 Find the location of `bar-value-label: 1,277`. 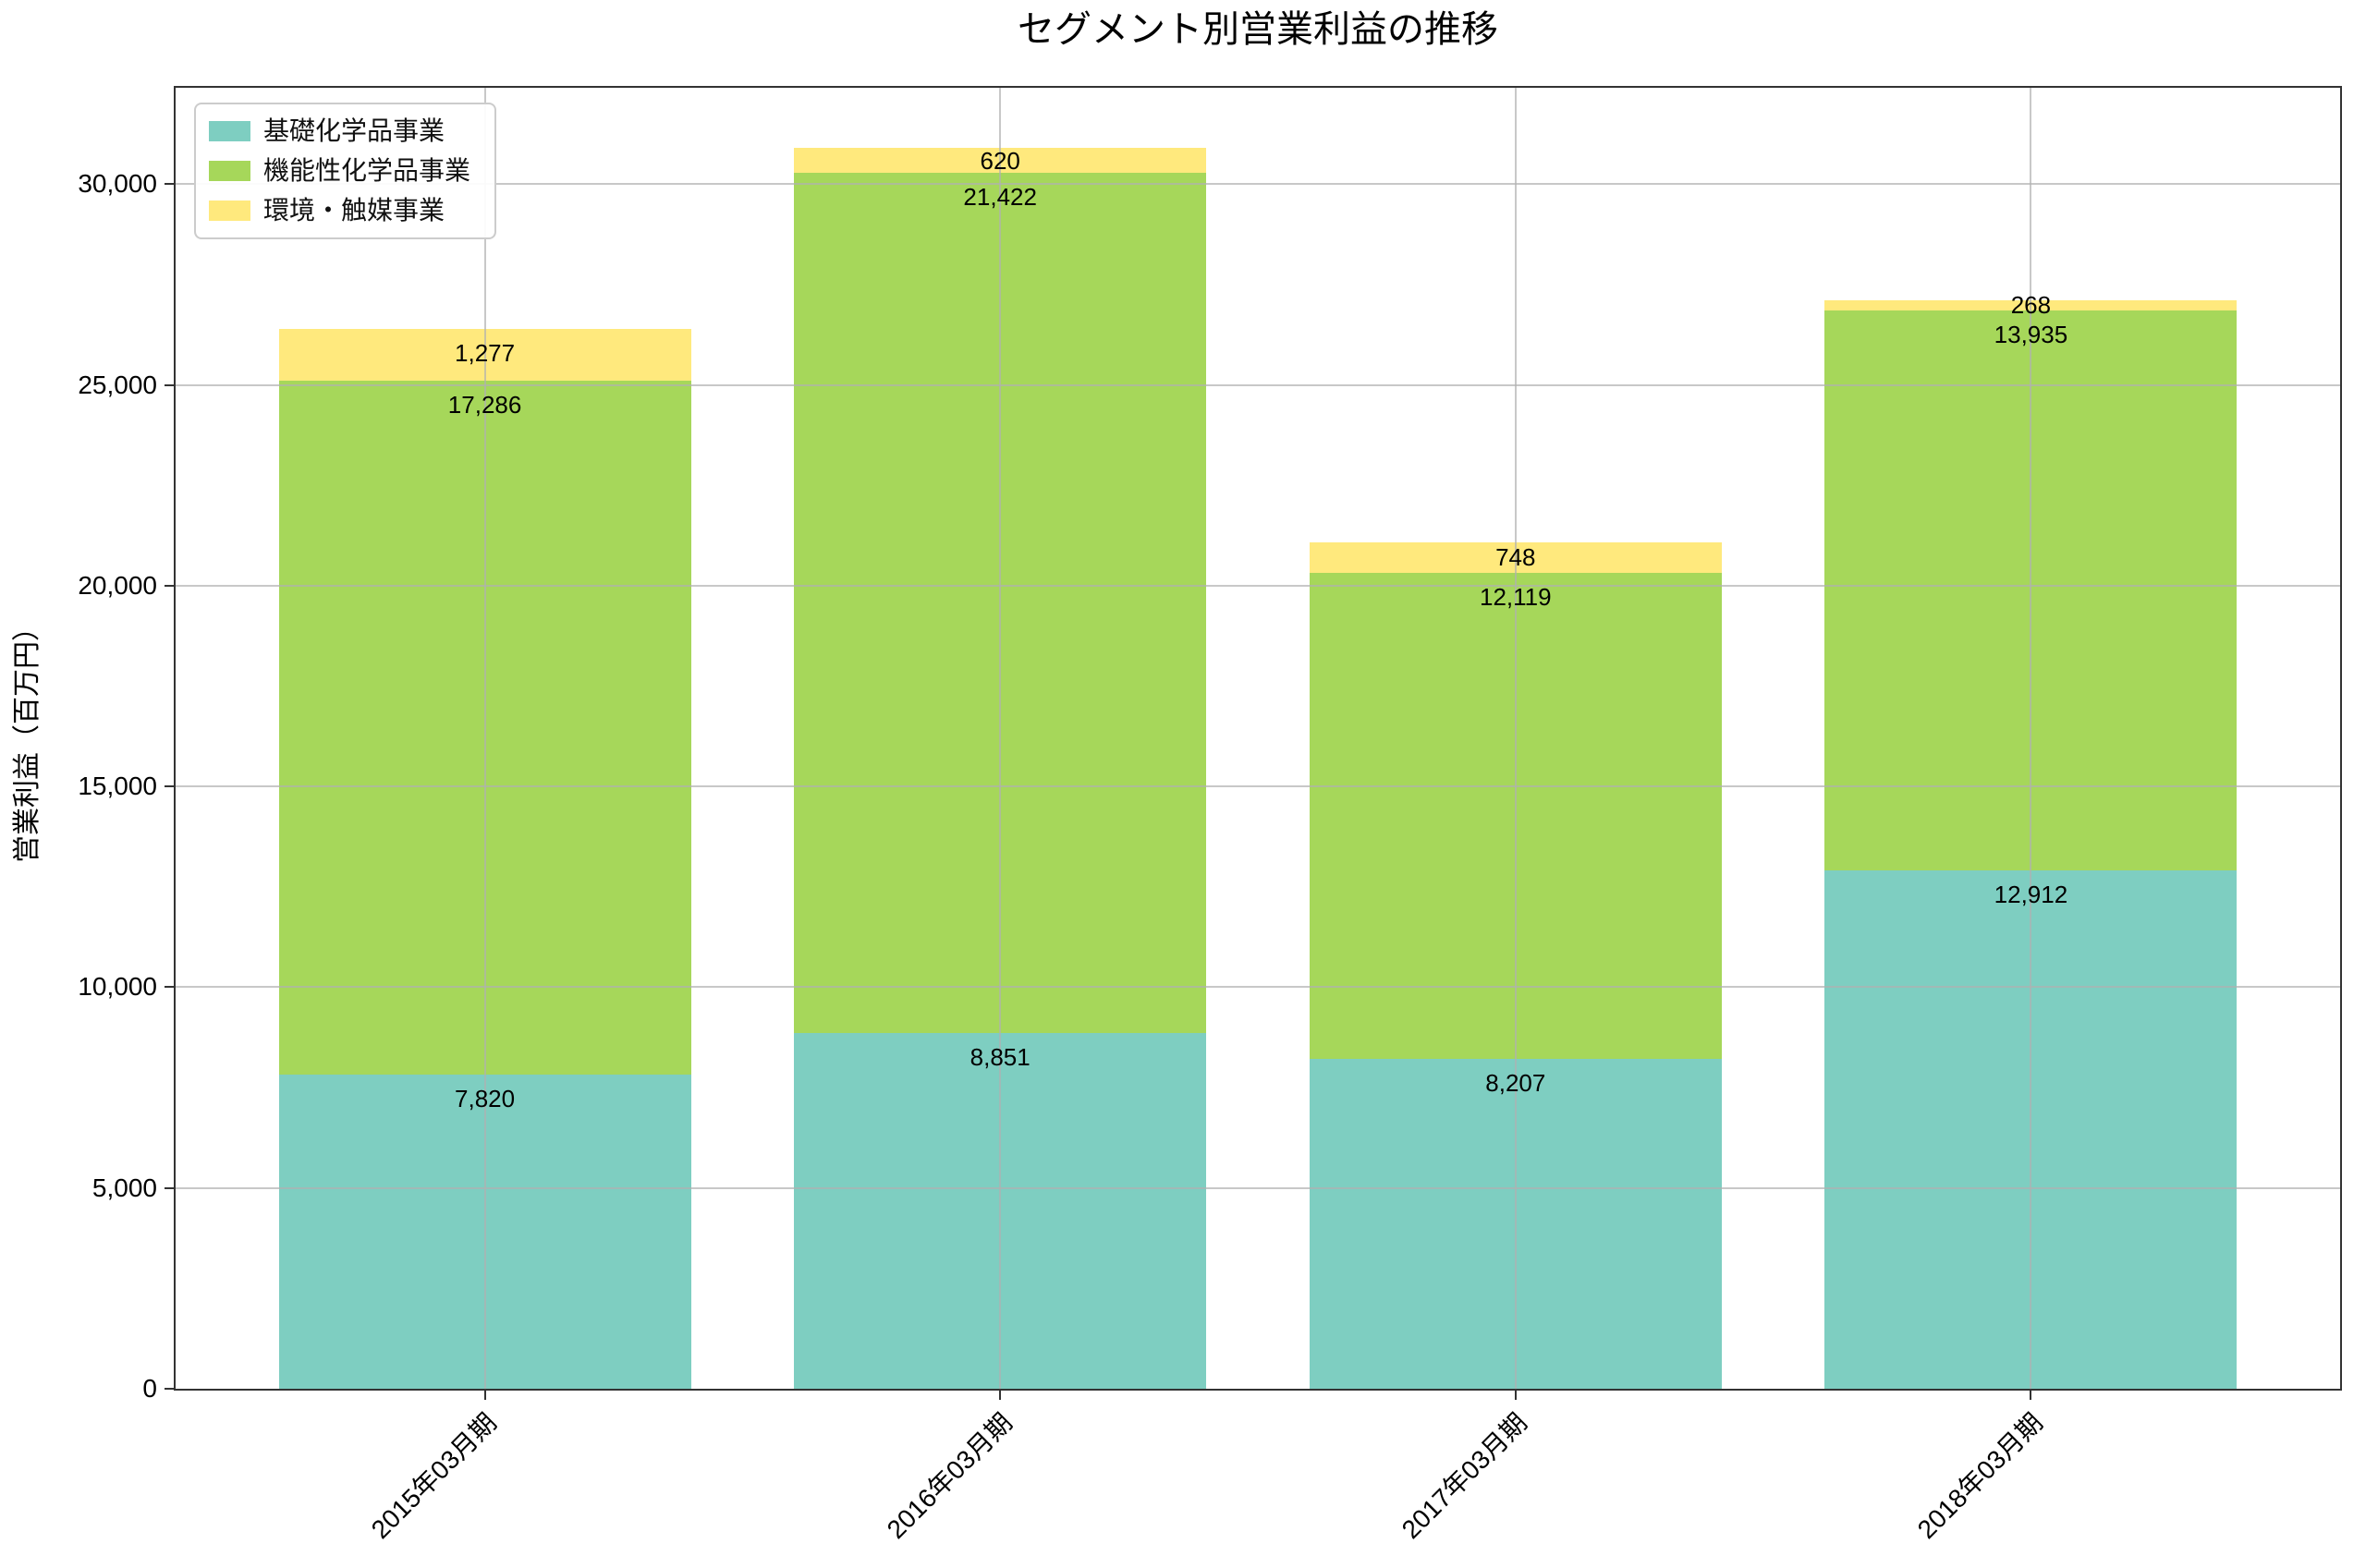

bar-value-label: 1,277 is located at coordinates (485, 353).